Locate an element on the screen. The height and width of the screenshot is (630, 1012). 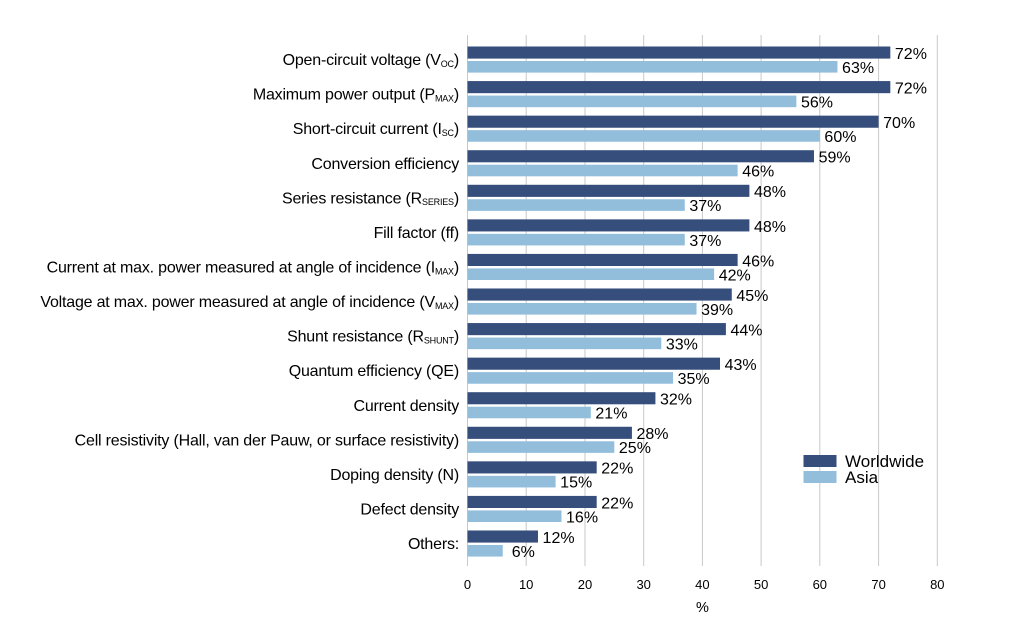
svg-text: Others: is located at coordinates (433, 544).